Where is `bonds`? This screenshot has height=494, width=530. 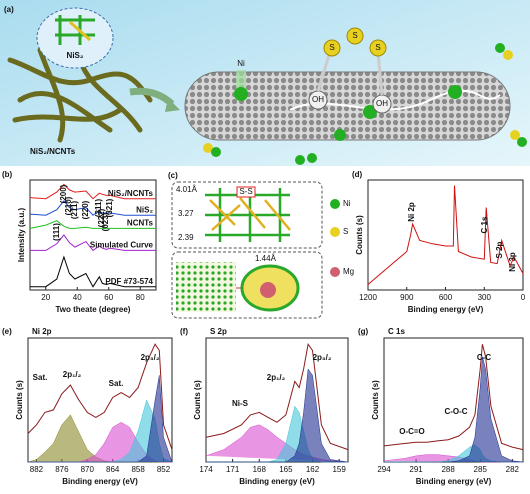 bonds is located at coordinates (350, 73).